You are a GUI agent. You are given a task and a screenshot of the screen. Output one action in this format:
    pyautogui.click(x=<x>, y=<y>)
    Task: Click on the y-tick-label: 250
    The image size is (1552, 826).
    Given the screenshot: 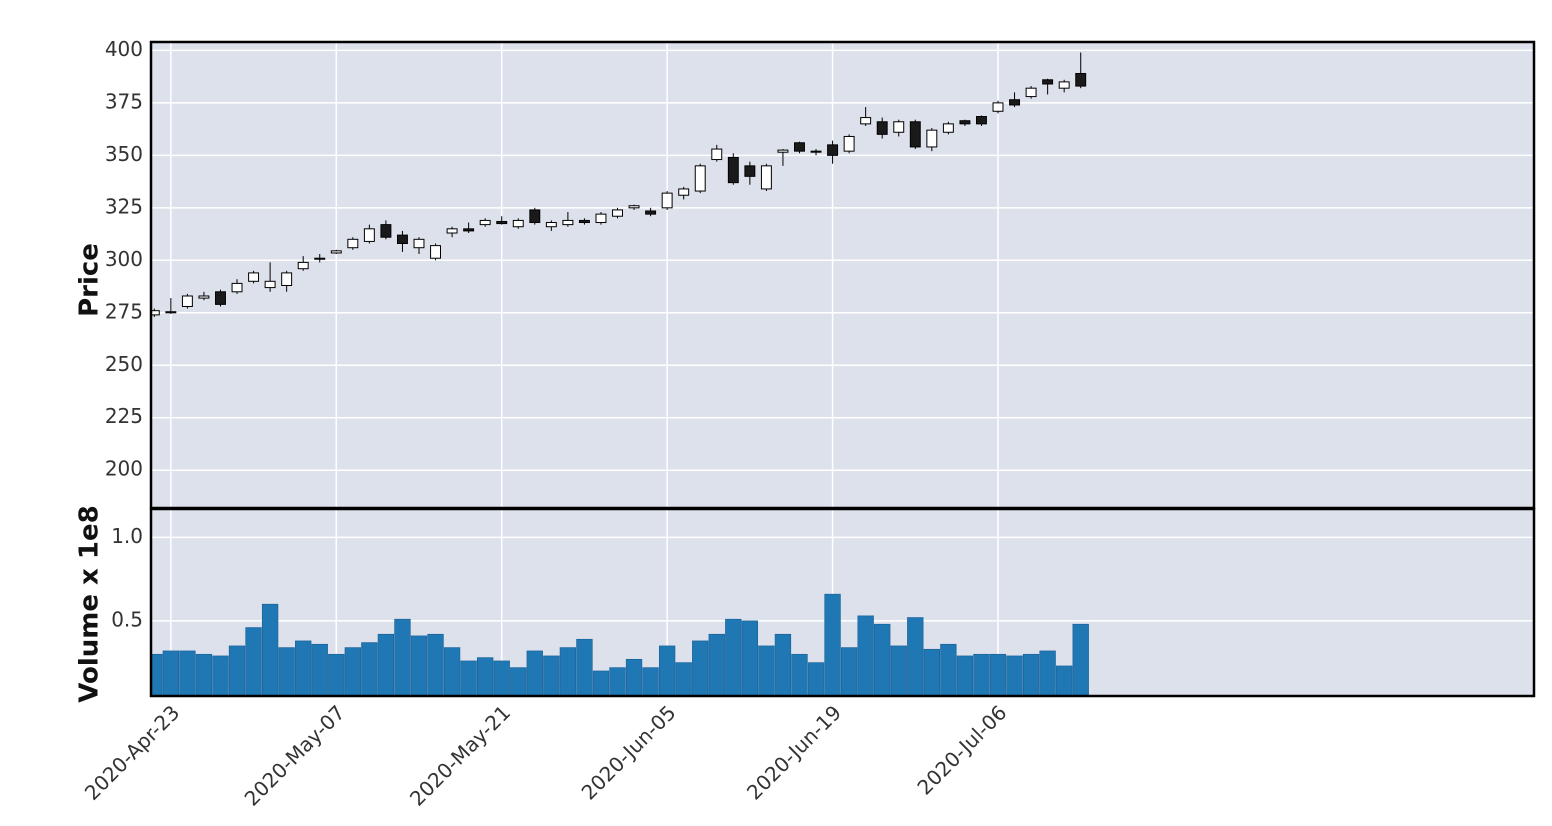 What is the action you would take?
    pyautogui.click(x=124, y=364)
    